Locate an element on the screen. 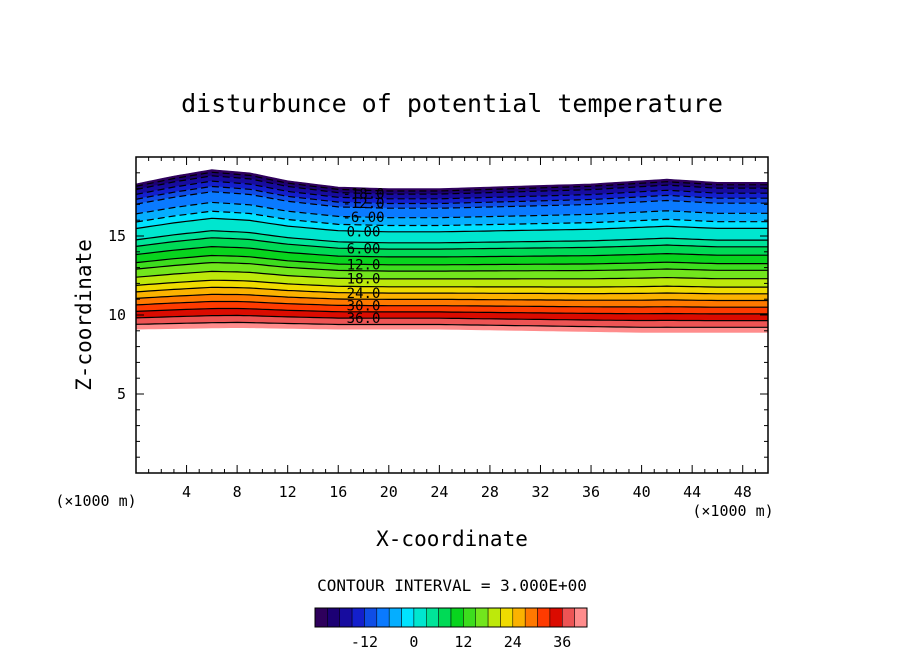 This screenshot has height=654, width=904. contour-label: 36.0 is located at coordinates (364, 319).